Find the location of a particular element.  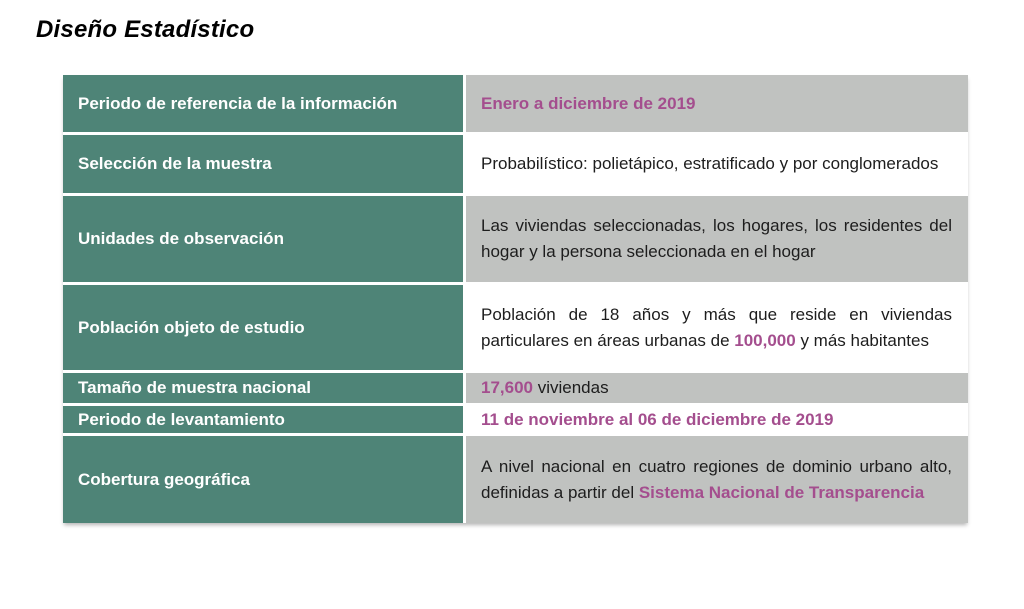

row-value: Enero a diciembre de 2019 is located at coordinates (717, 103).